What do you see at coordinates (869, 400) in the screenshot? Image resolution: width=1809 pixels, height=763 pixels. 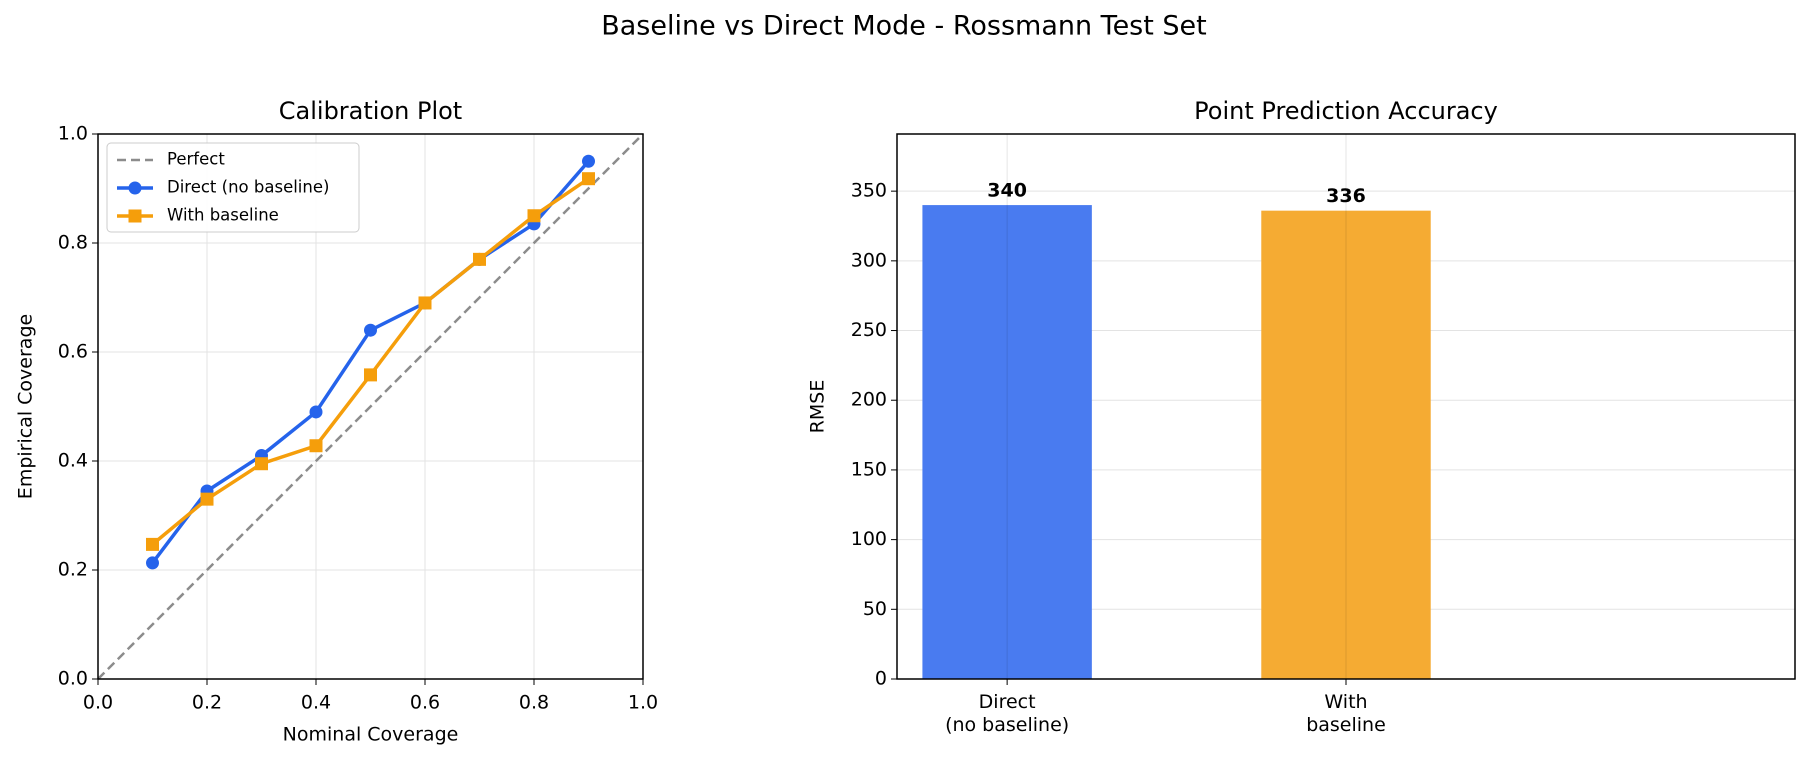 I see `y-tick-label: 200` at bounding box center [869, 400].